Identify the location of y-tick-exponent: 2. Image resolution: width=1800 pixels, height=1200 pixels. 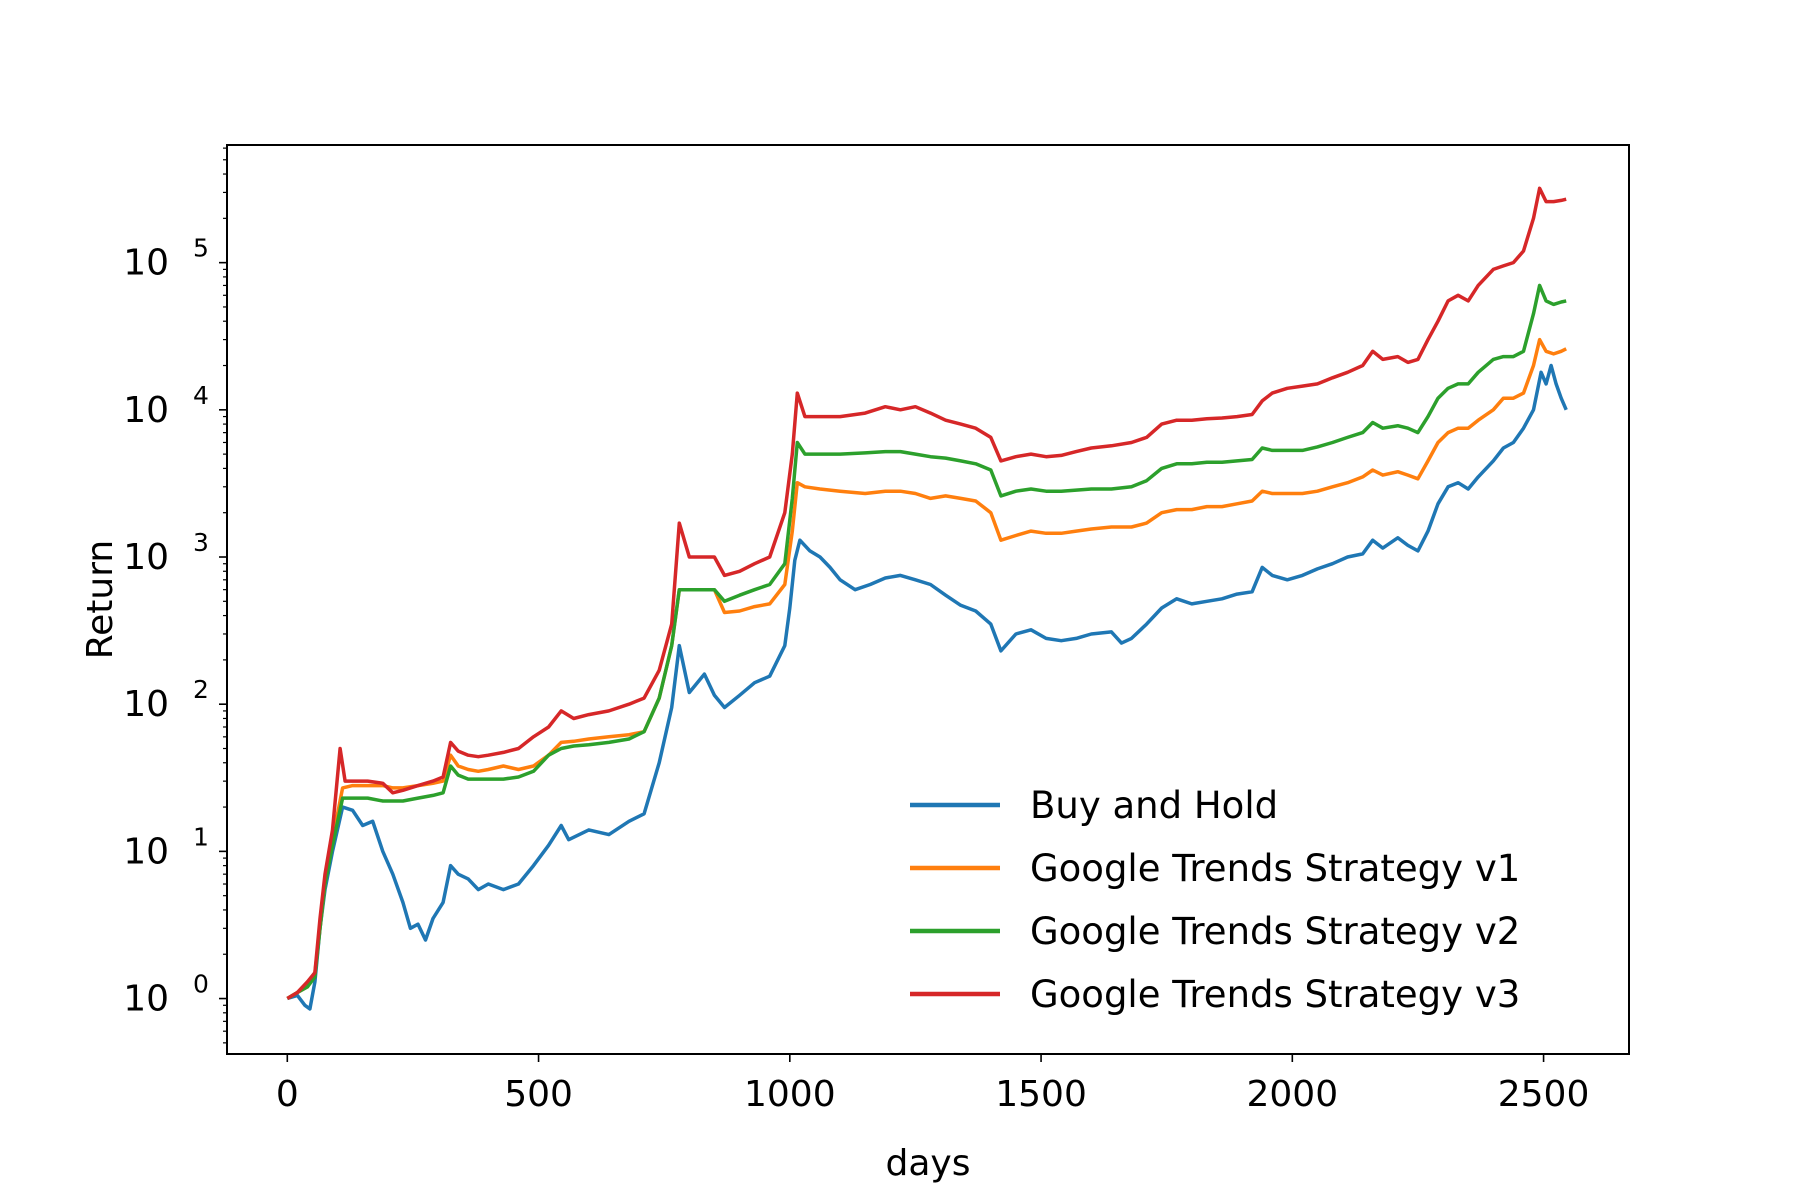
(201, 689).